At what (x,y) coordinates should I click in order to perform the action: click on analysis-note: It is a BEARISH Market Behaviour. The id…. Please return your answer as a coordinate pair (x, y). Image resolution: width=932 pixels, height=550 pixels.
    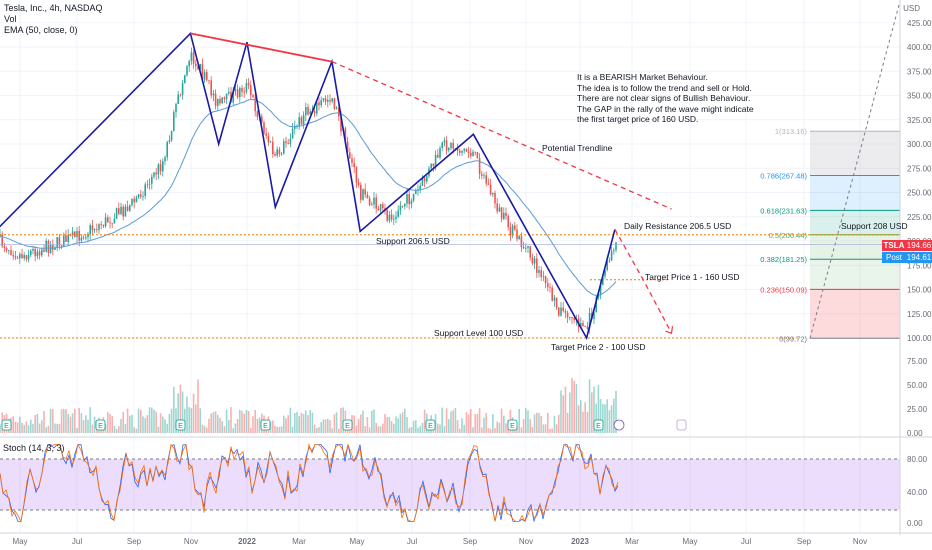
    Looking at the image, I should click on (672, 98).